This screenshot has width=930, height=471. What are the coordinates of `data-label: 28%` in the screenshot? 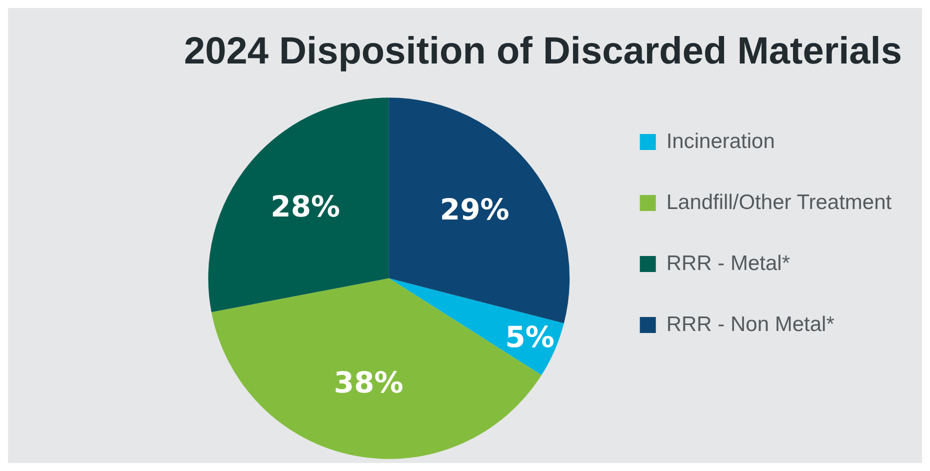 It's located at (305, 207).